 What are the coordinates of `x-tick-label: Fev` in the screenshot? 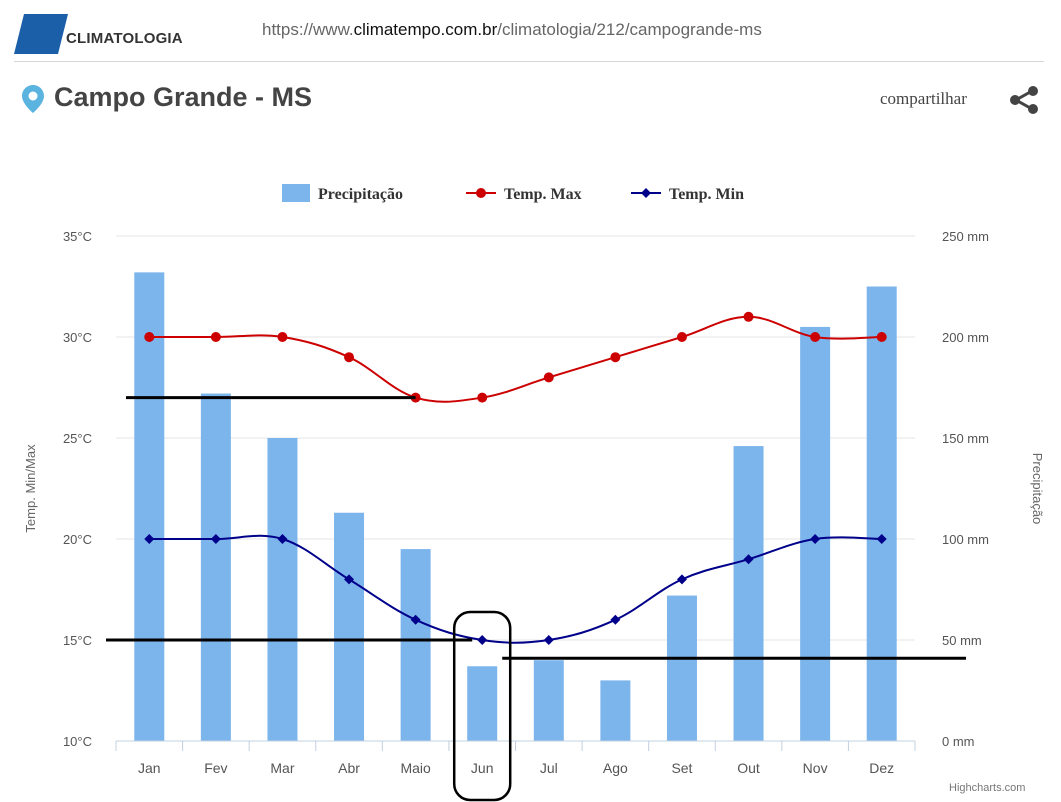 It's located at (215, 768).